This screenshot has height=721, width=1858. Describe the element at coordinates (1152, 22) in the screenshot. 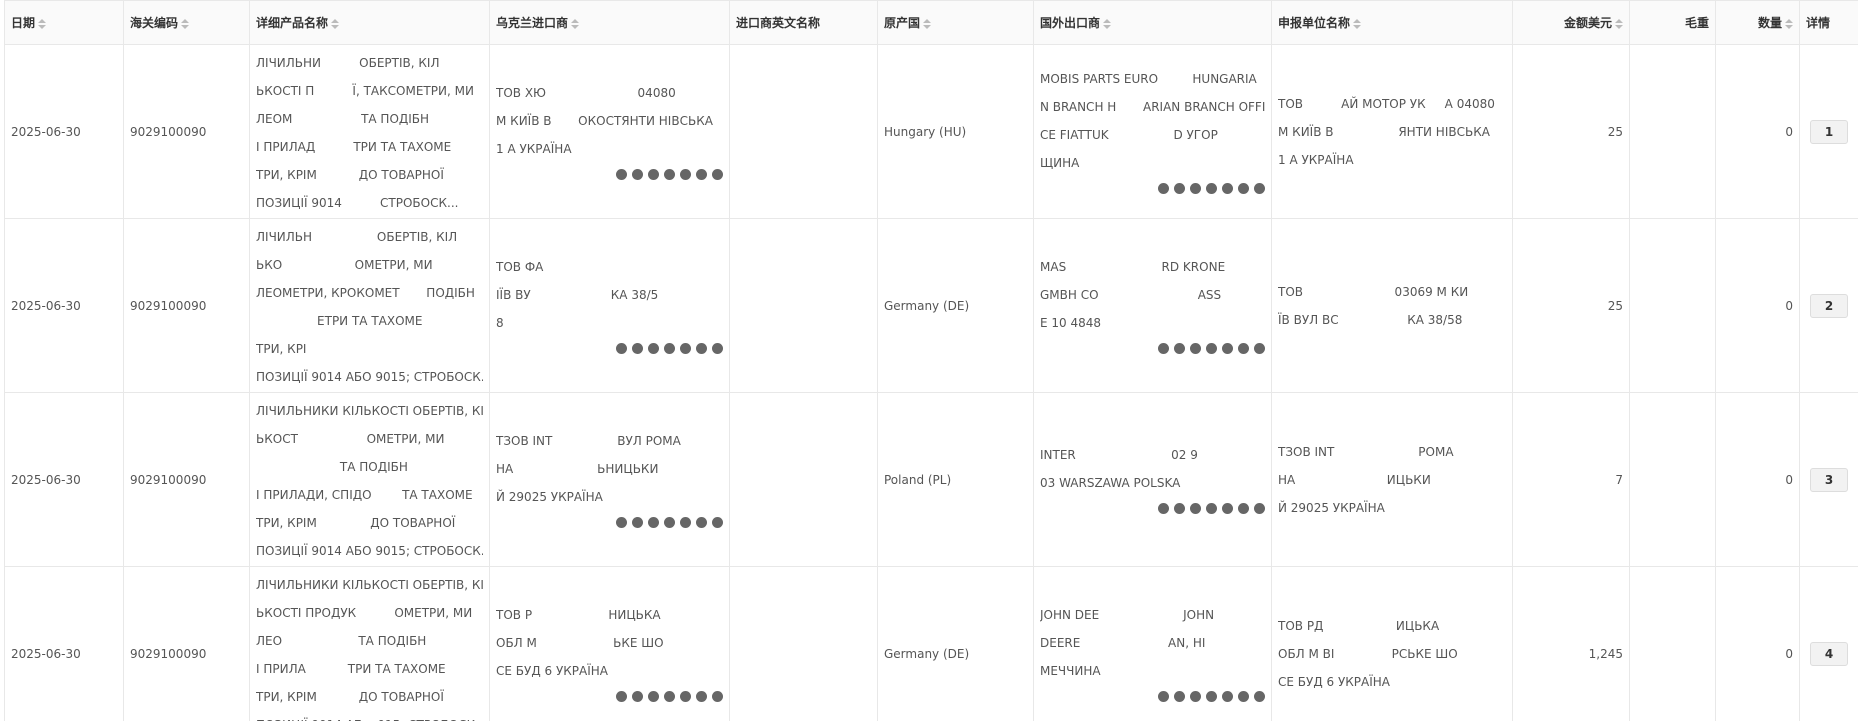

I see `column-header: 国外出口商` at that location.